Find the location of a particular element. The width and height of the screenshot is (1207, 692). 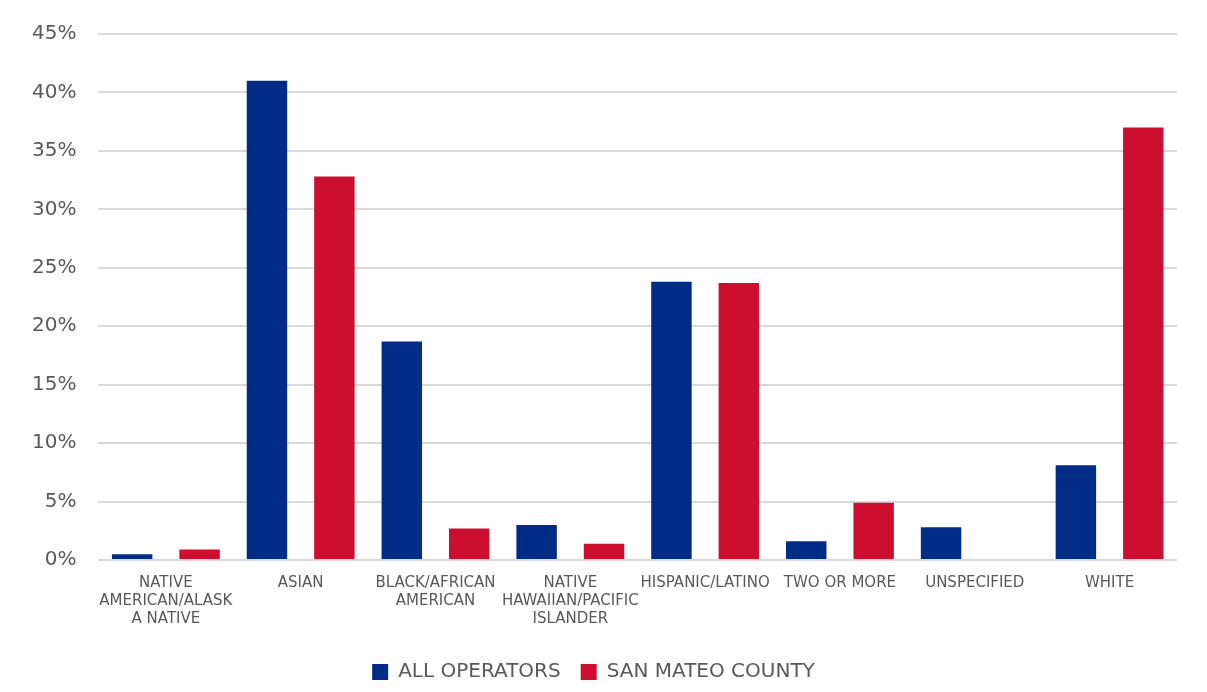

legend-label: SAN MATEO COUNTY is located at coordinates (711, 670).